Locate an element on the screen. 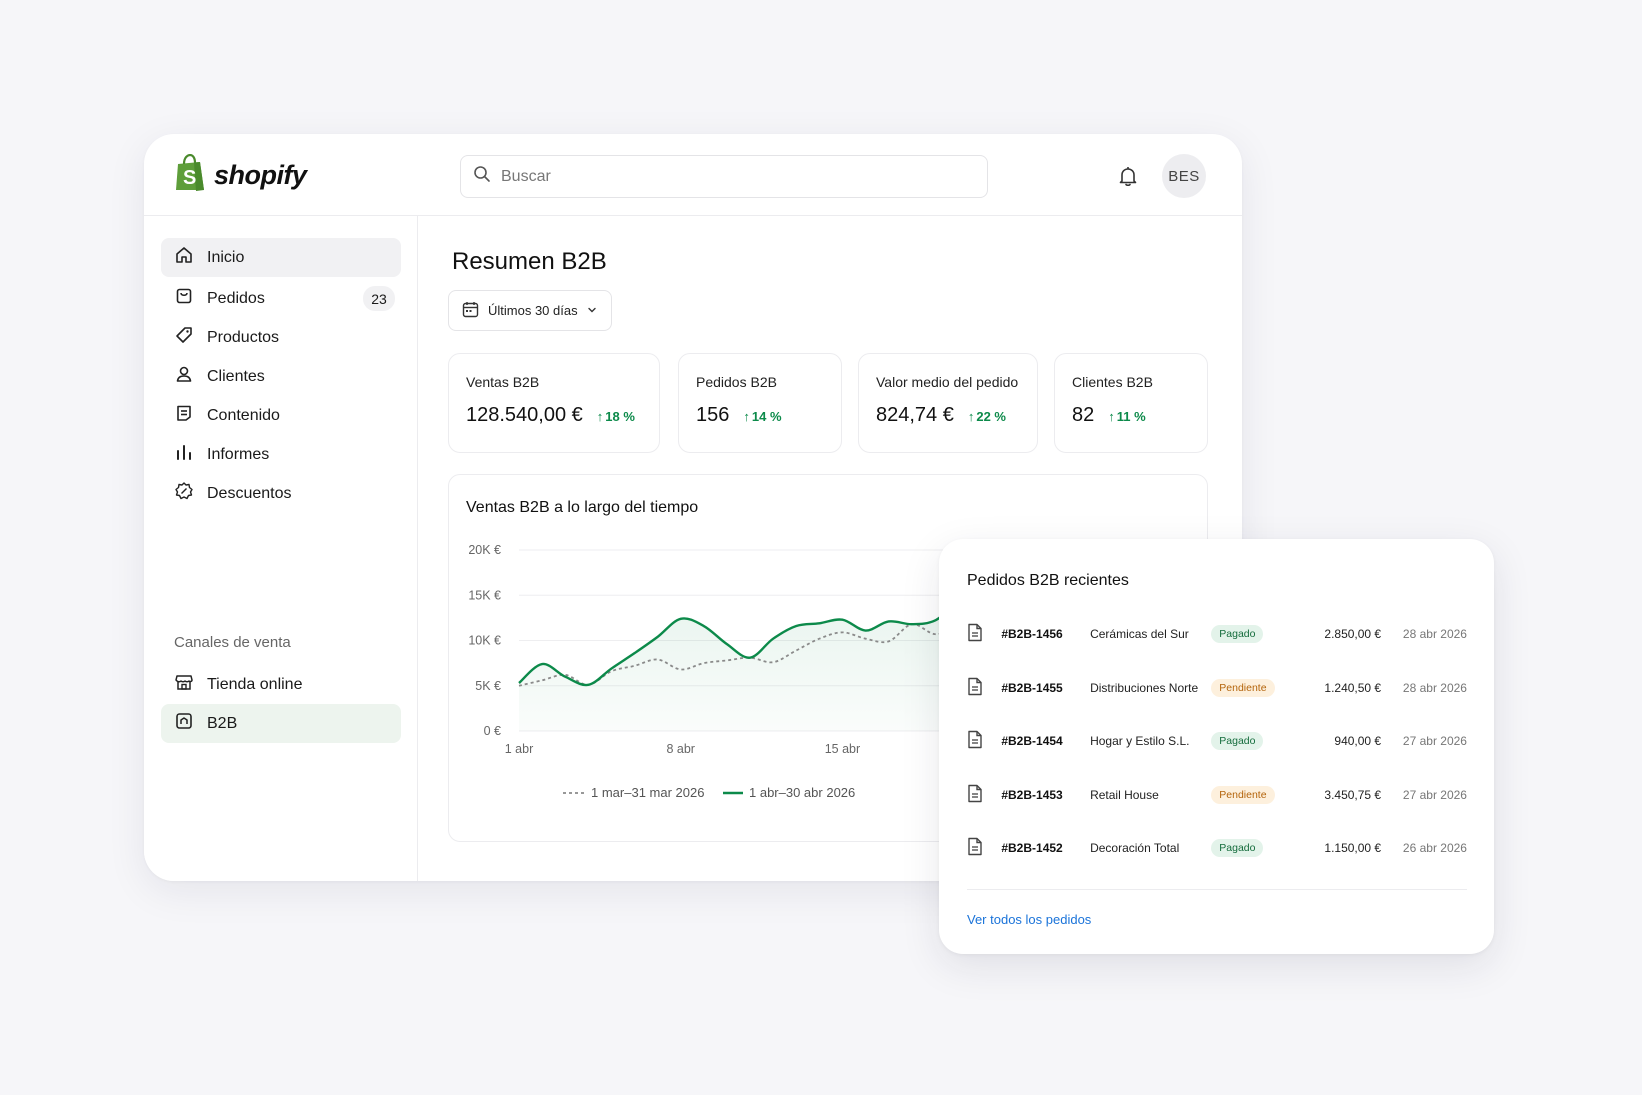 The width and height of the screenshot is (1642, 1095). order-customer: Decoración Total is located at coordinates (1135, 848).